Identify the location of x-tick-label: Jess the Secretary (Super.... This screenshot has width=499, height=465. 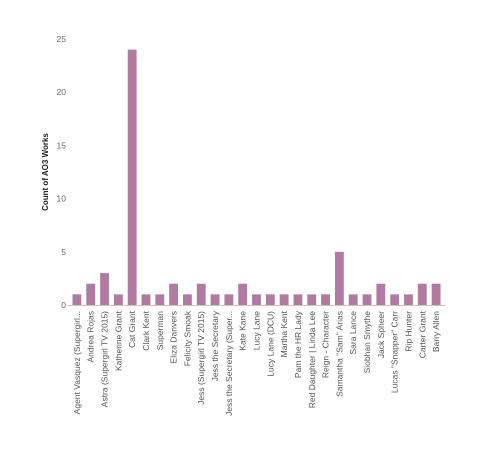
(229, 363).